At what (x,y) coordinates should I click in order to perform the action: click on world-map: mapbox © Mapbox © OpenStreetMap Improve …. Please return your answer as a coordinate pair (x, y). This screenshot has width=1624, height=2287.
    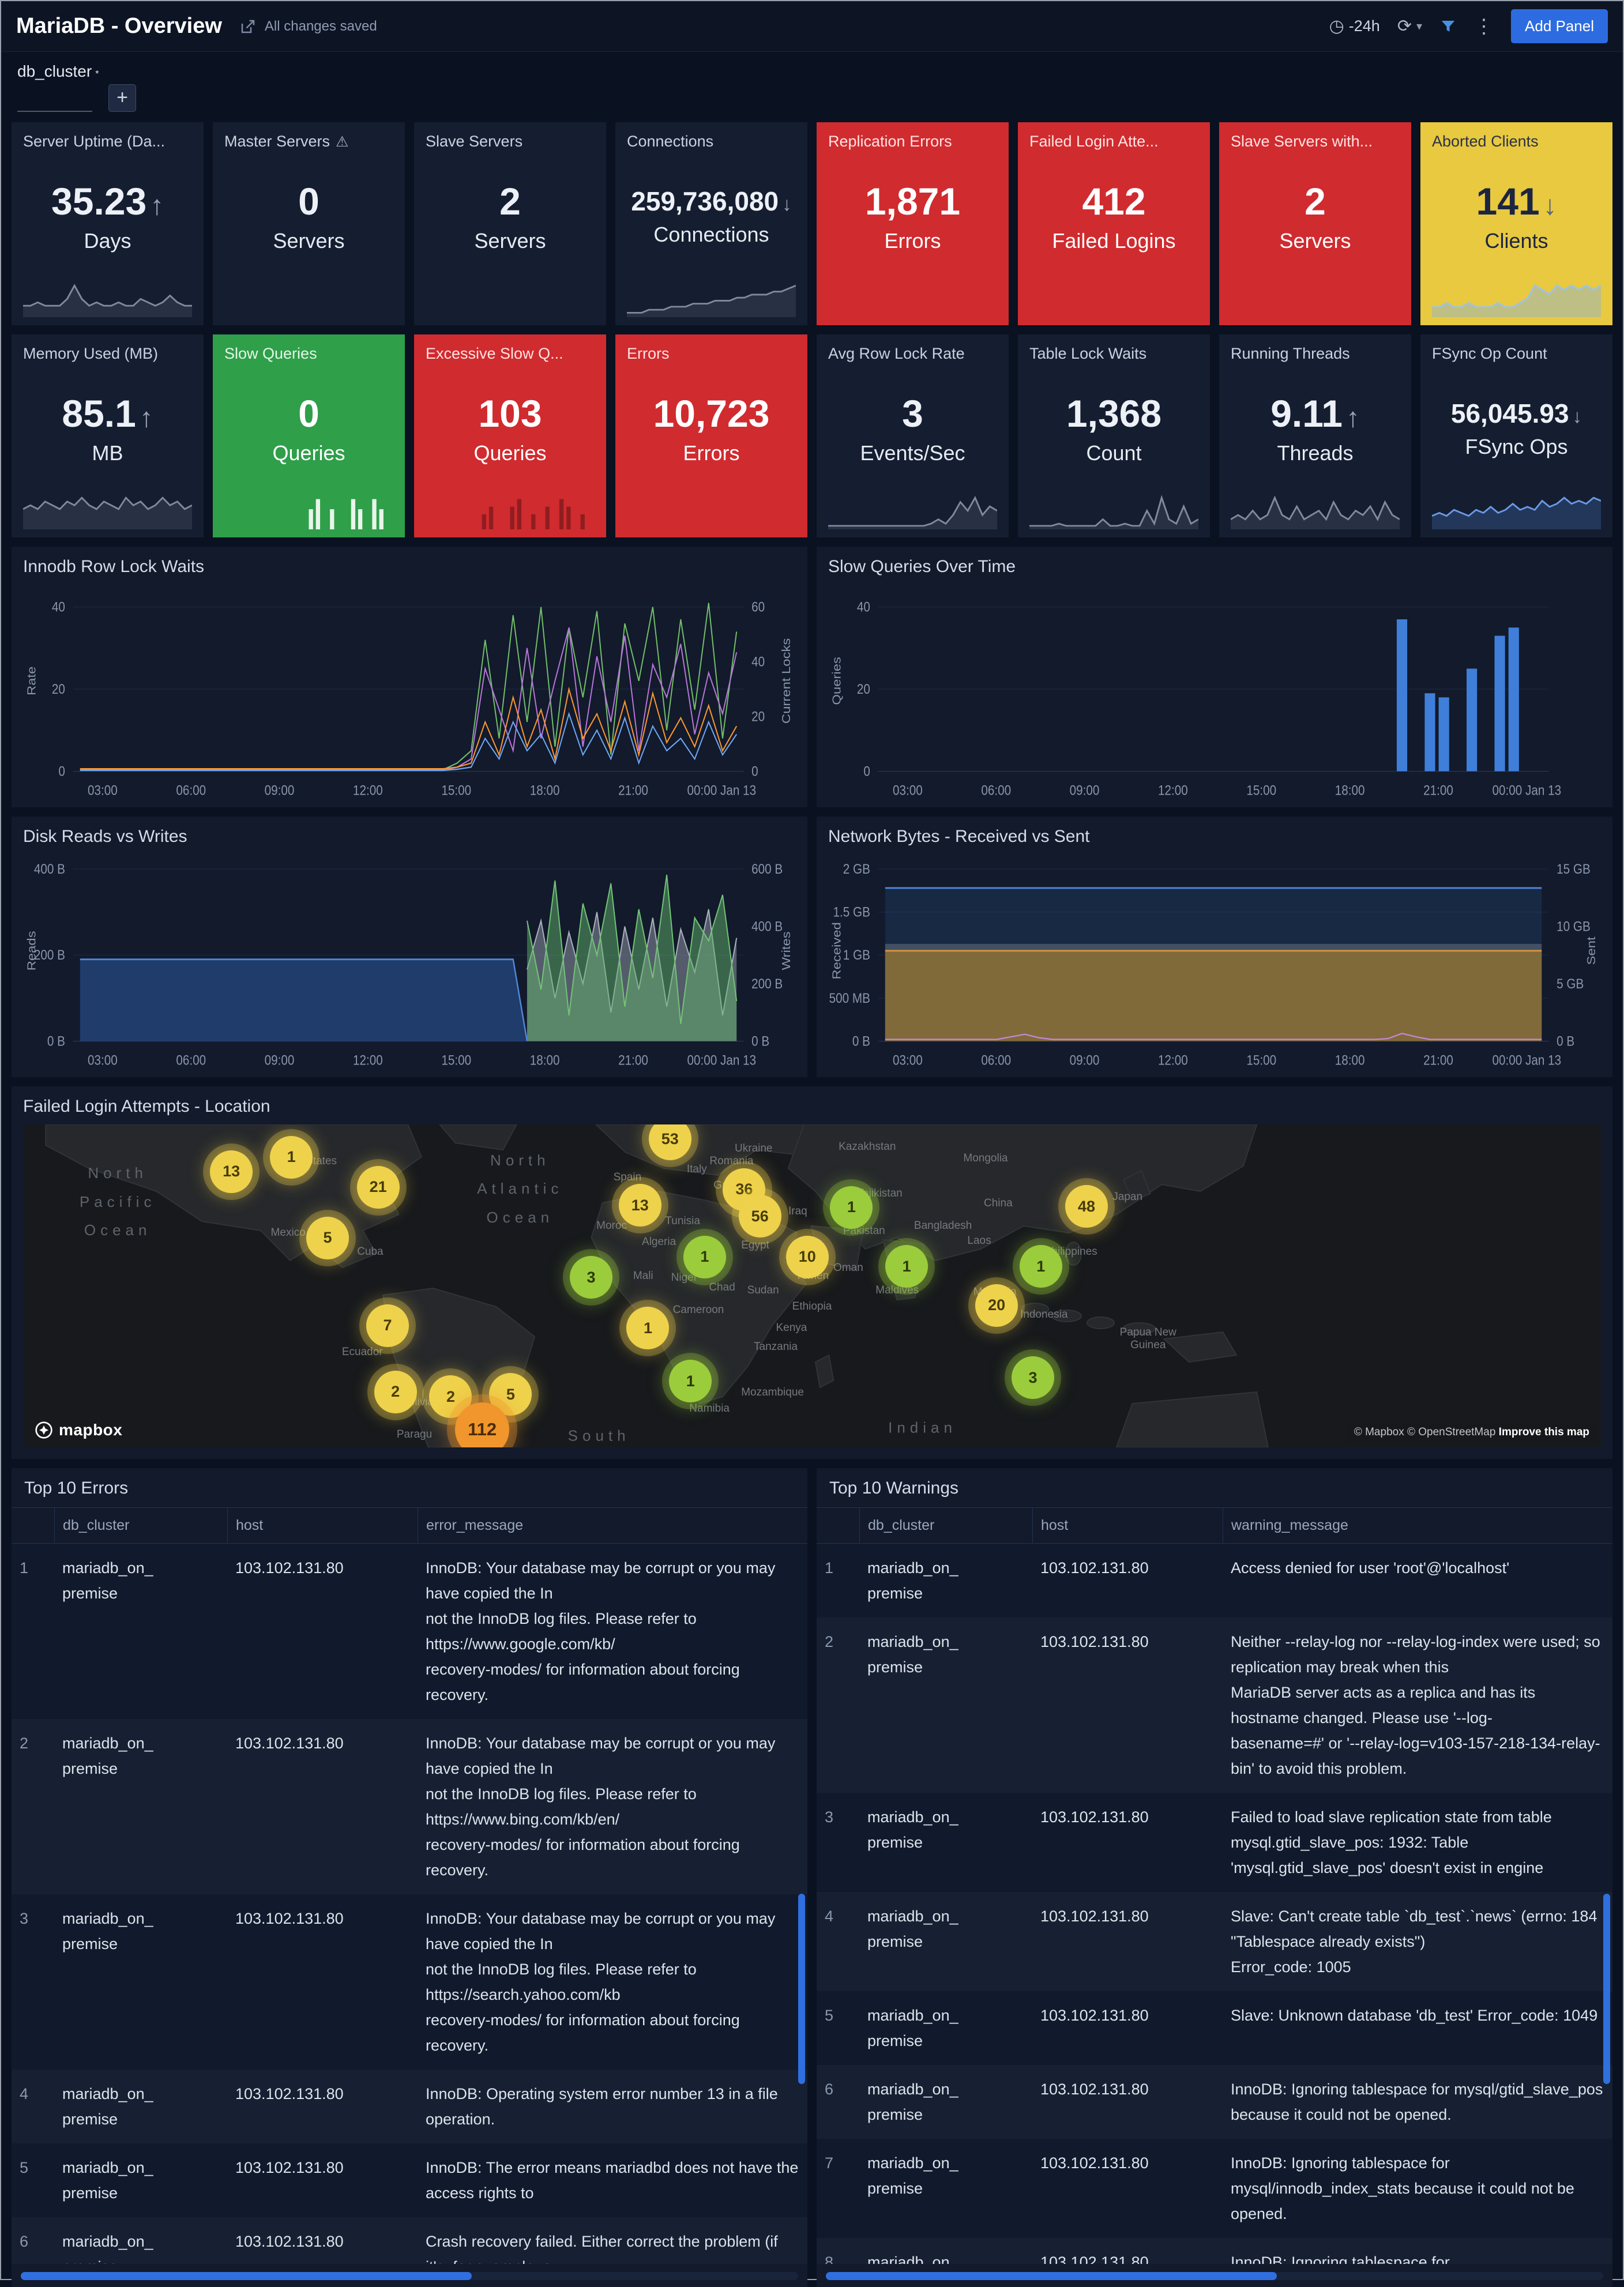
    Looking at the image, I should click on (812, 1285).